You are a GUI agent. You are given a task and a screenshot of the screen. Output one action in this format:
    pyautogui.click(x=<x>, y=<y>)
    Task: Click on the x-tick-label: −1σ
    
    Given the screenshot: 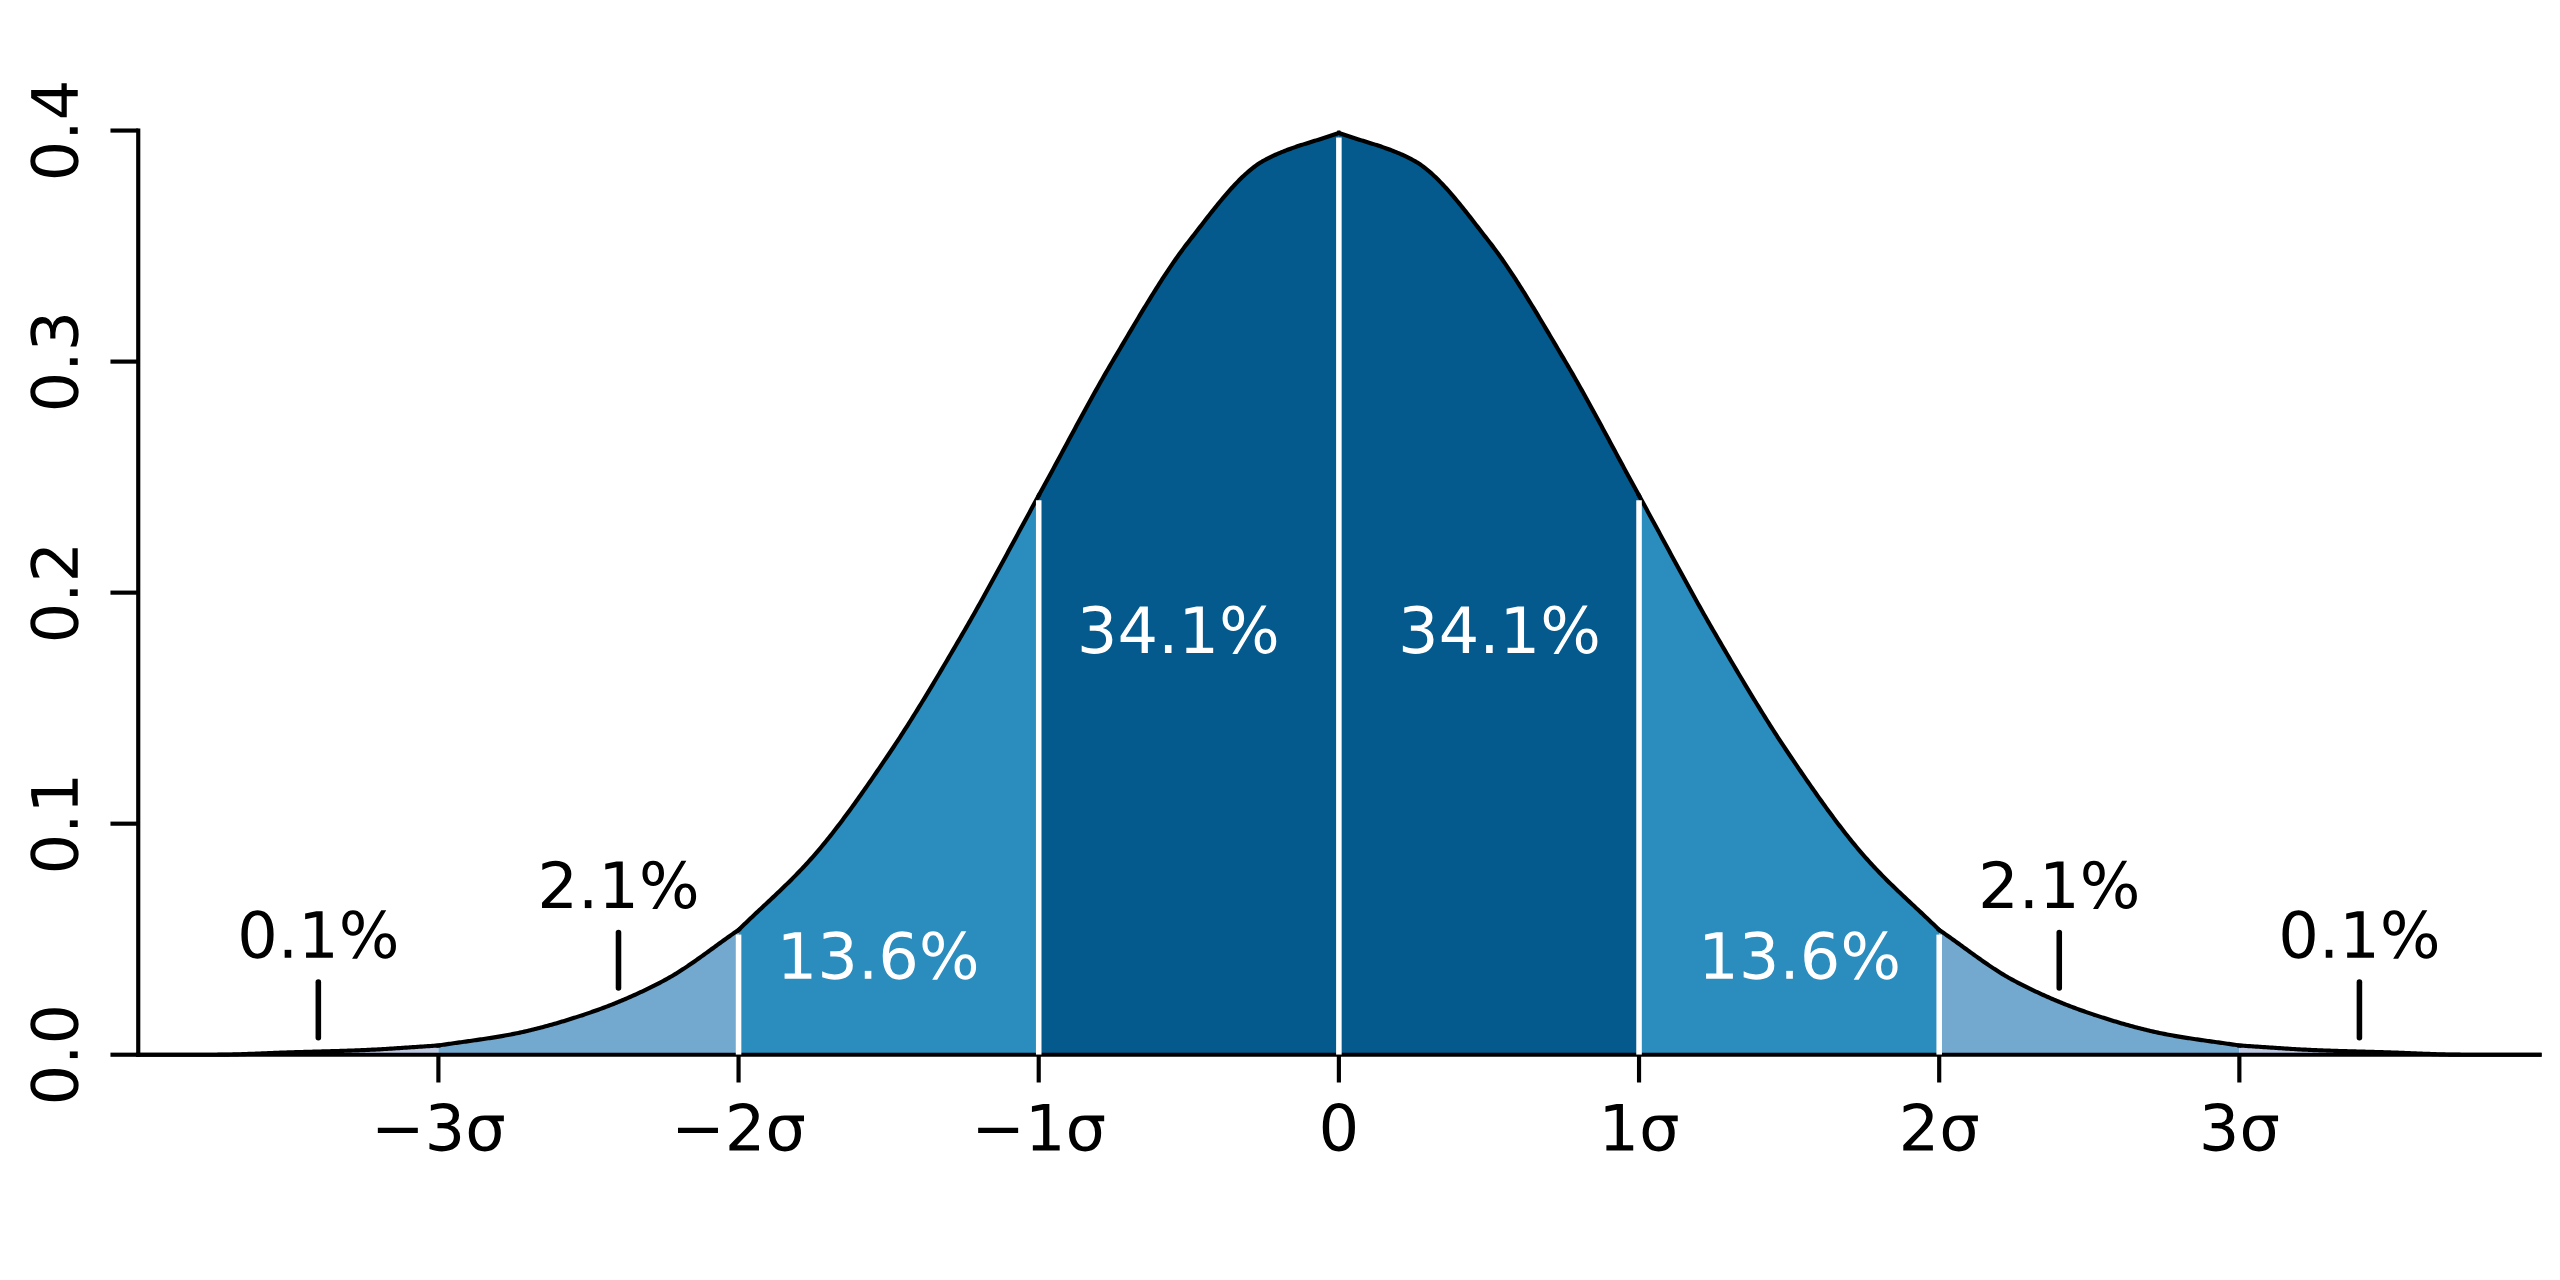 What is the action you would take?
    pyautogui.click(x=1041, y=1127)
    